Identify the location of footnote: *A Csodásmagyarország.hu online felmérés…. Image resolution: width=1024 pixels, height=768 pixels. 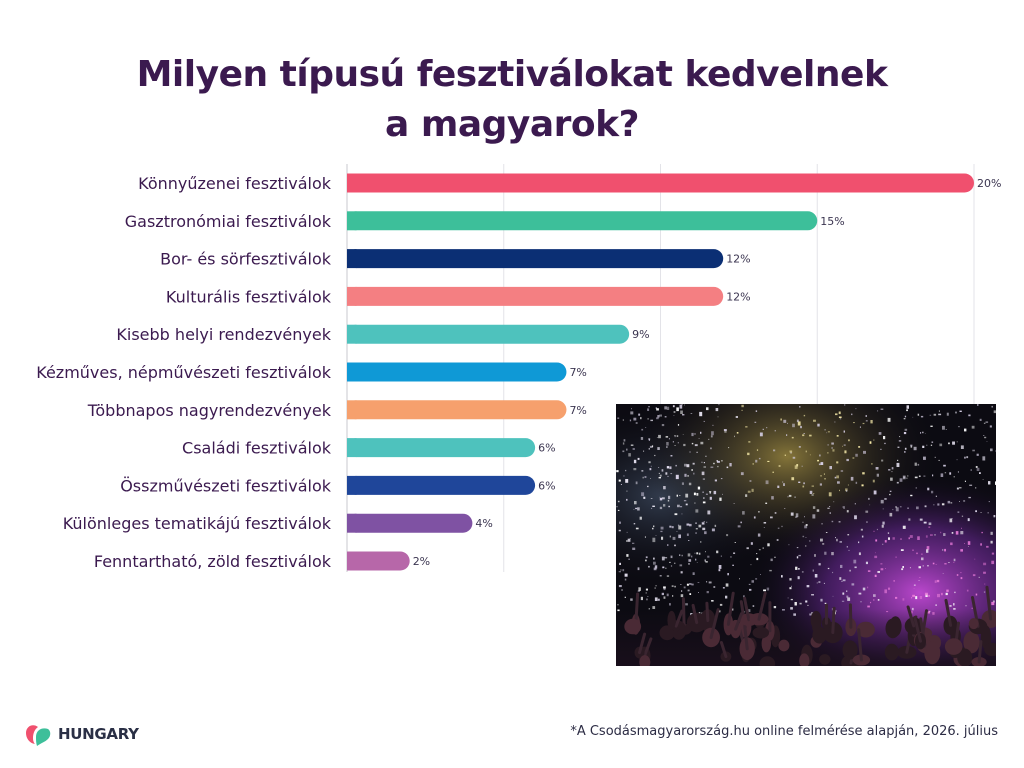
(784, 731).